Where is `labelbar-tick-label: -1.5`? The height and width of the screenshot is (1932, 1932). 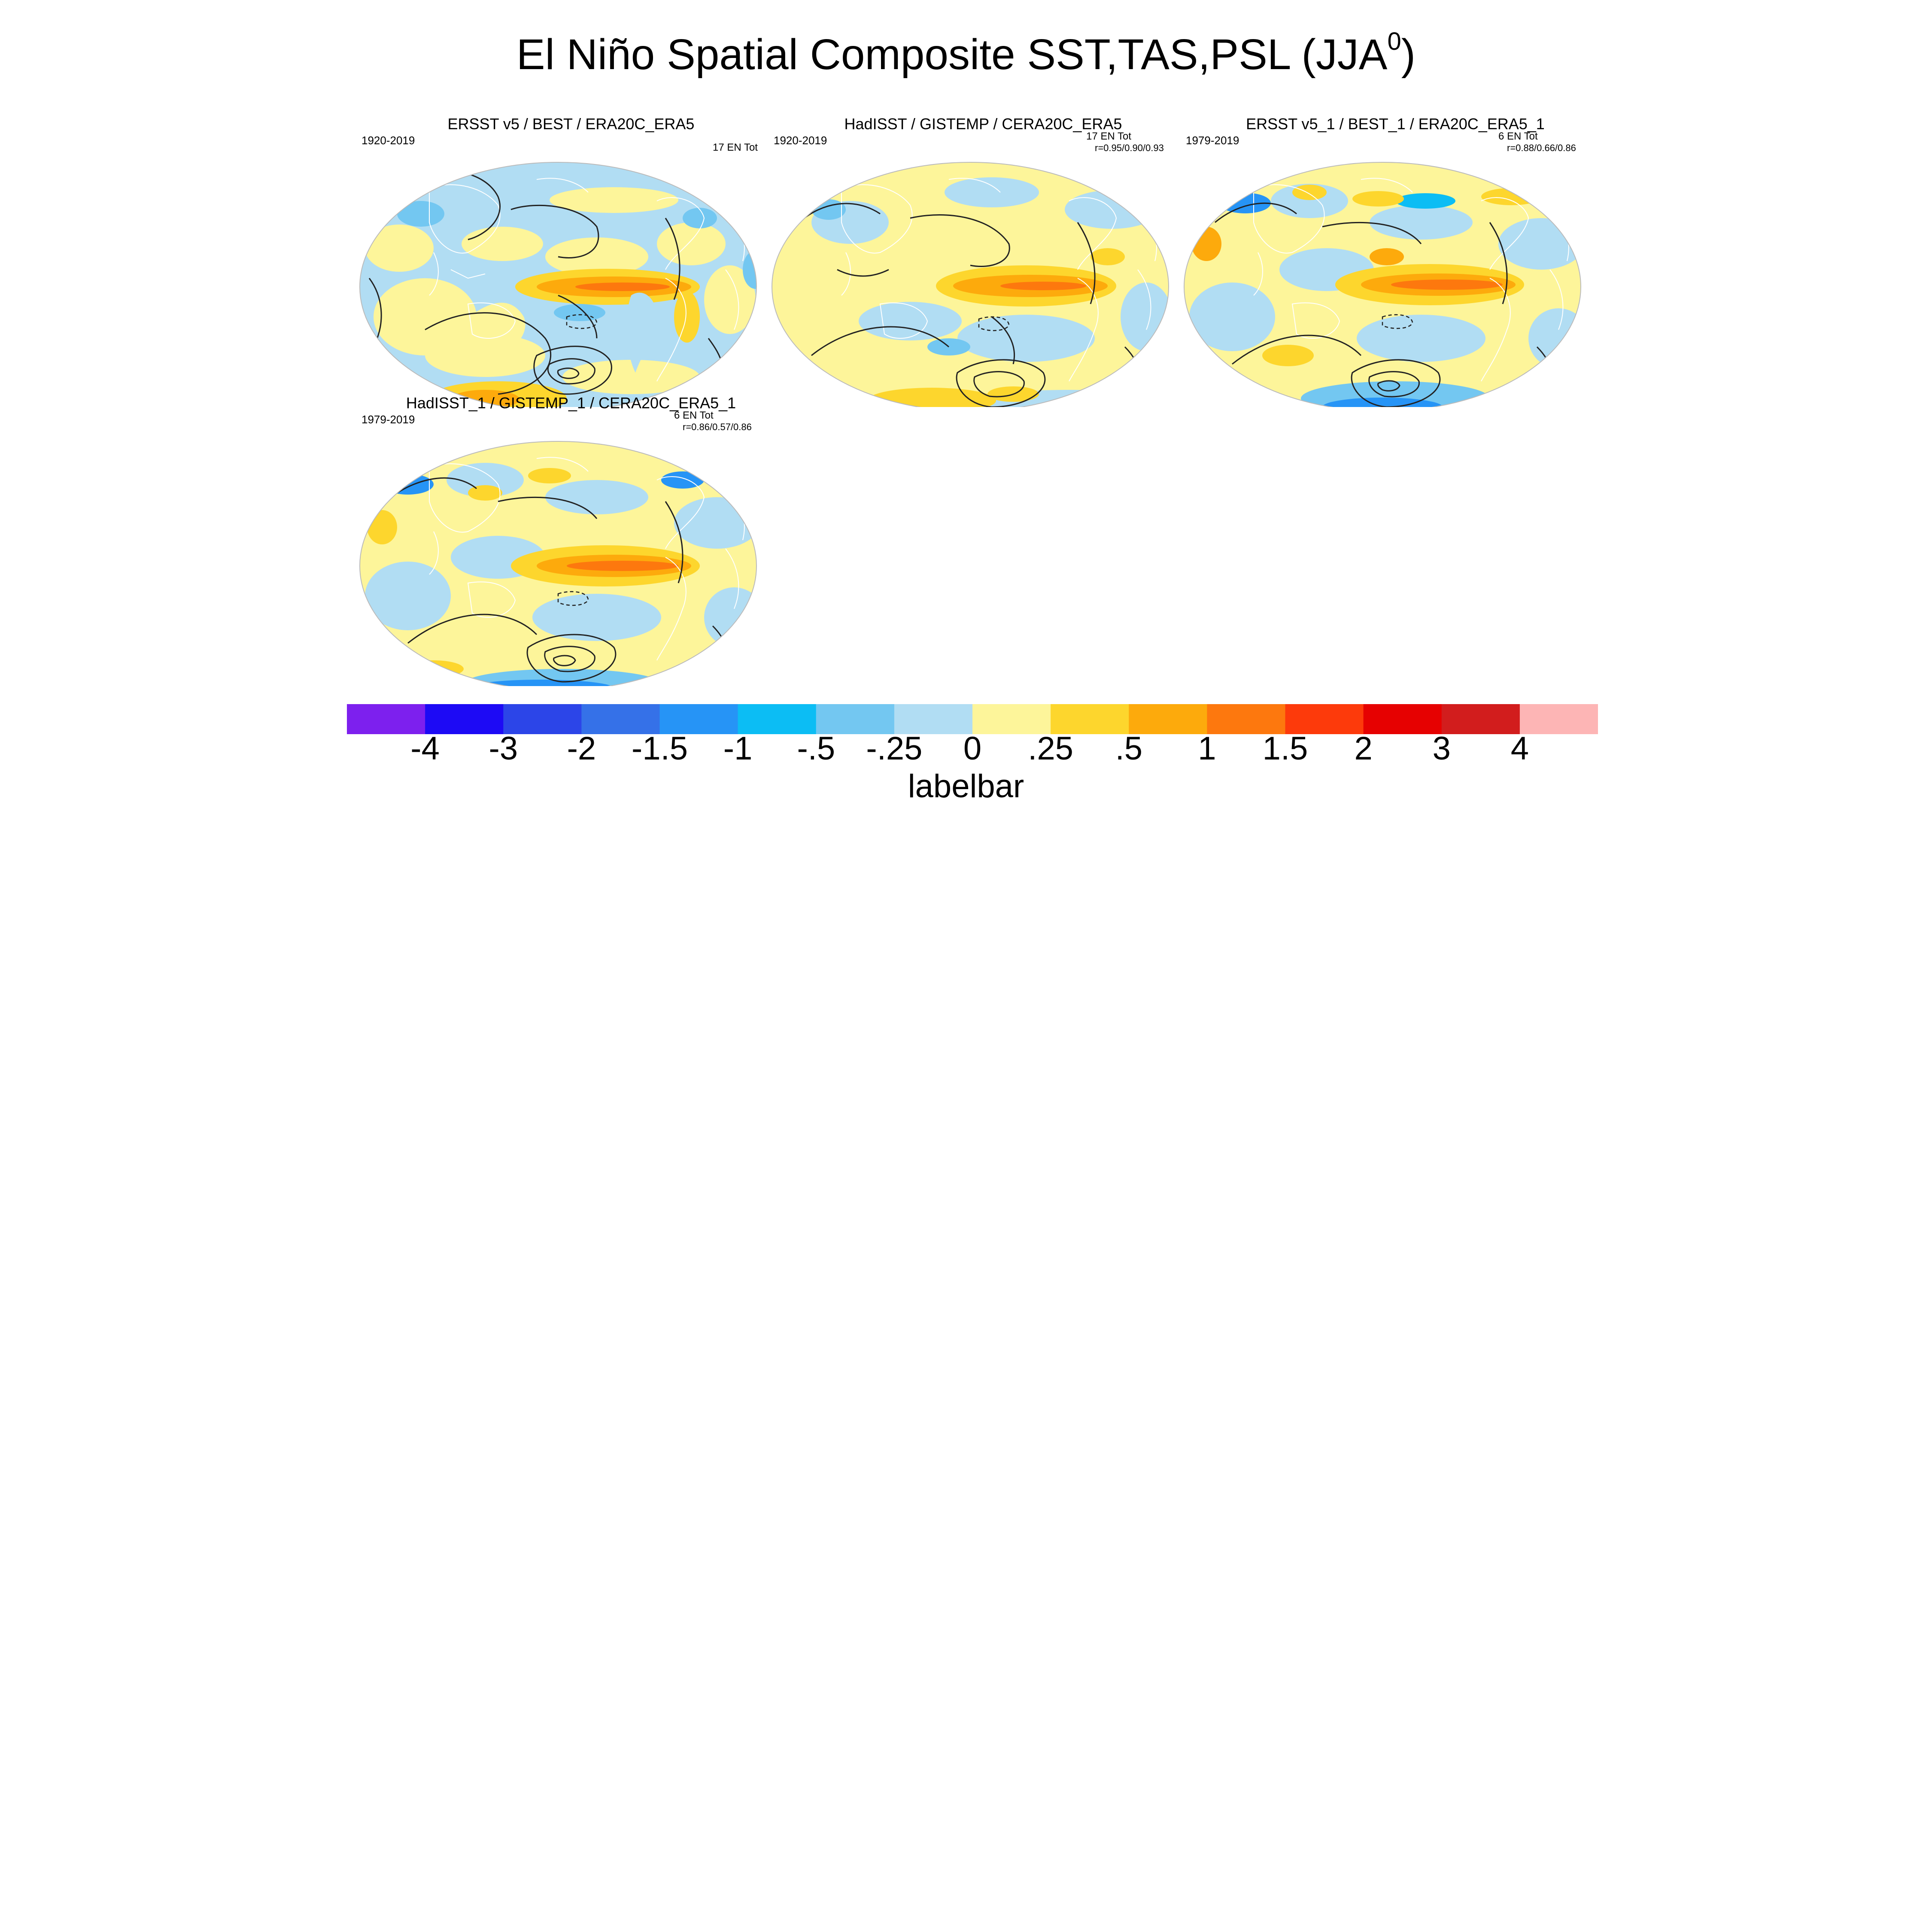 labelbar-tick-label: -1.5 is located at coordinates (660, 748).